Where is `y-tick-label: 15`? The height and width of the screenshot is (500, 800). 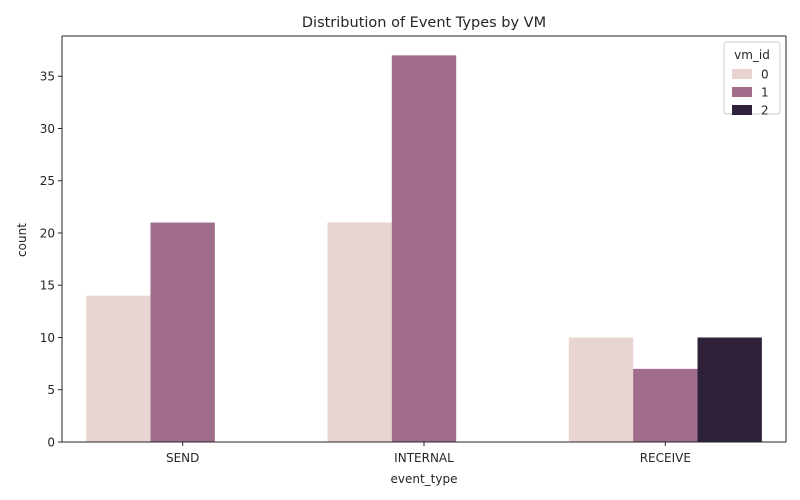
y-tick-label: 15 is located at coordinates (47, 286).